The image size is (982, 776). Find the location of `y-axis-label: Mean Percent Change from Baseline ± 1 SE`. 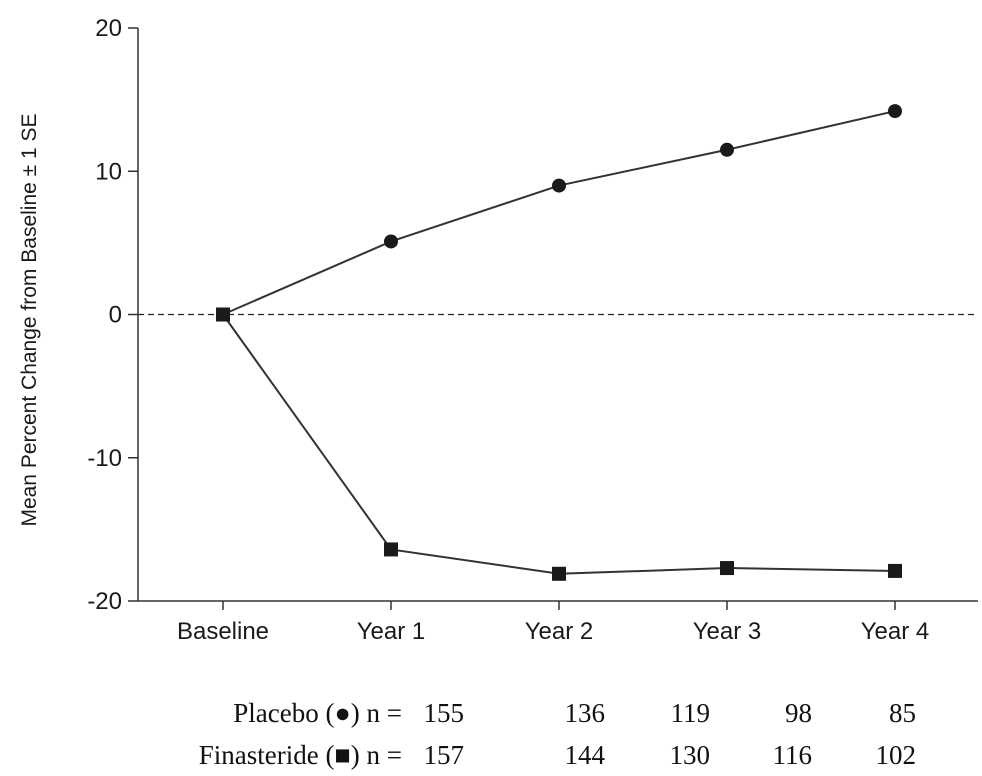

y-axis-label: Mean Percent Change from Baseline ± 1 SE is located at coordinates (29, 319).